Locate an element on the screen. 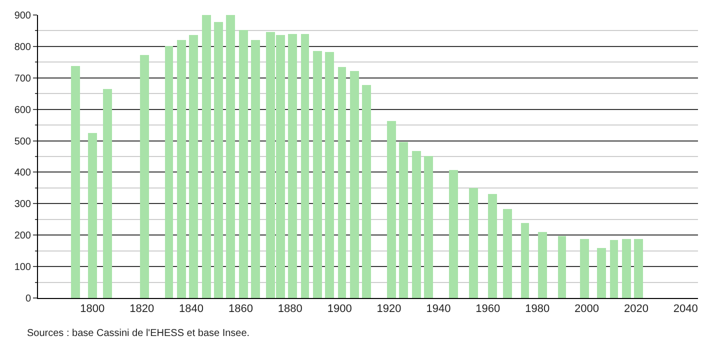 The height and width of the screenshot is (340, 710). x-tick-label: 1960 is located at coordinates (488, 309).